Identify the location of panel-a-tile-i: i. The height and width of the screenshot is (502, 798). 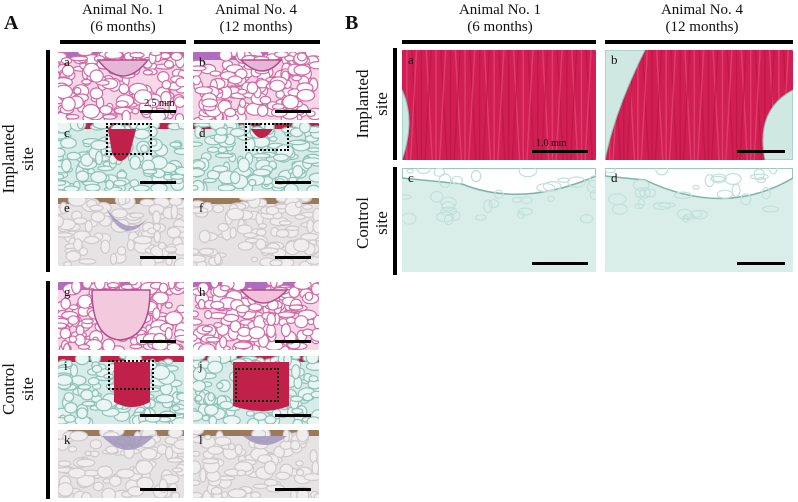
(121, 390).